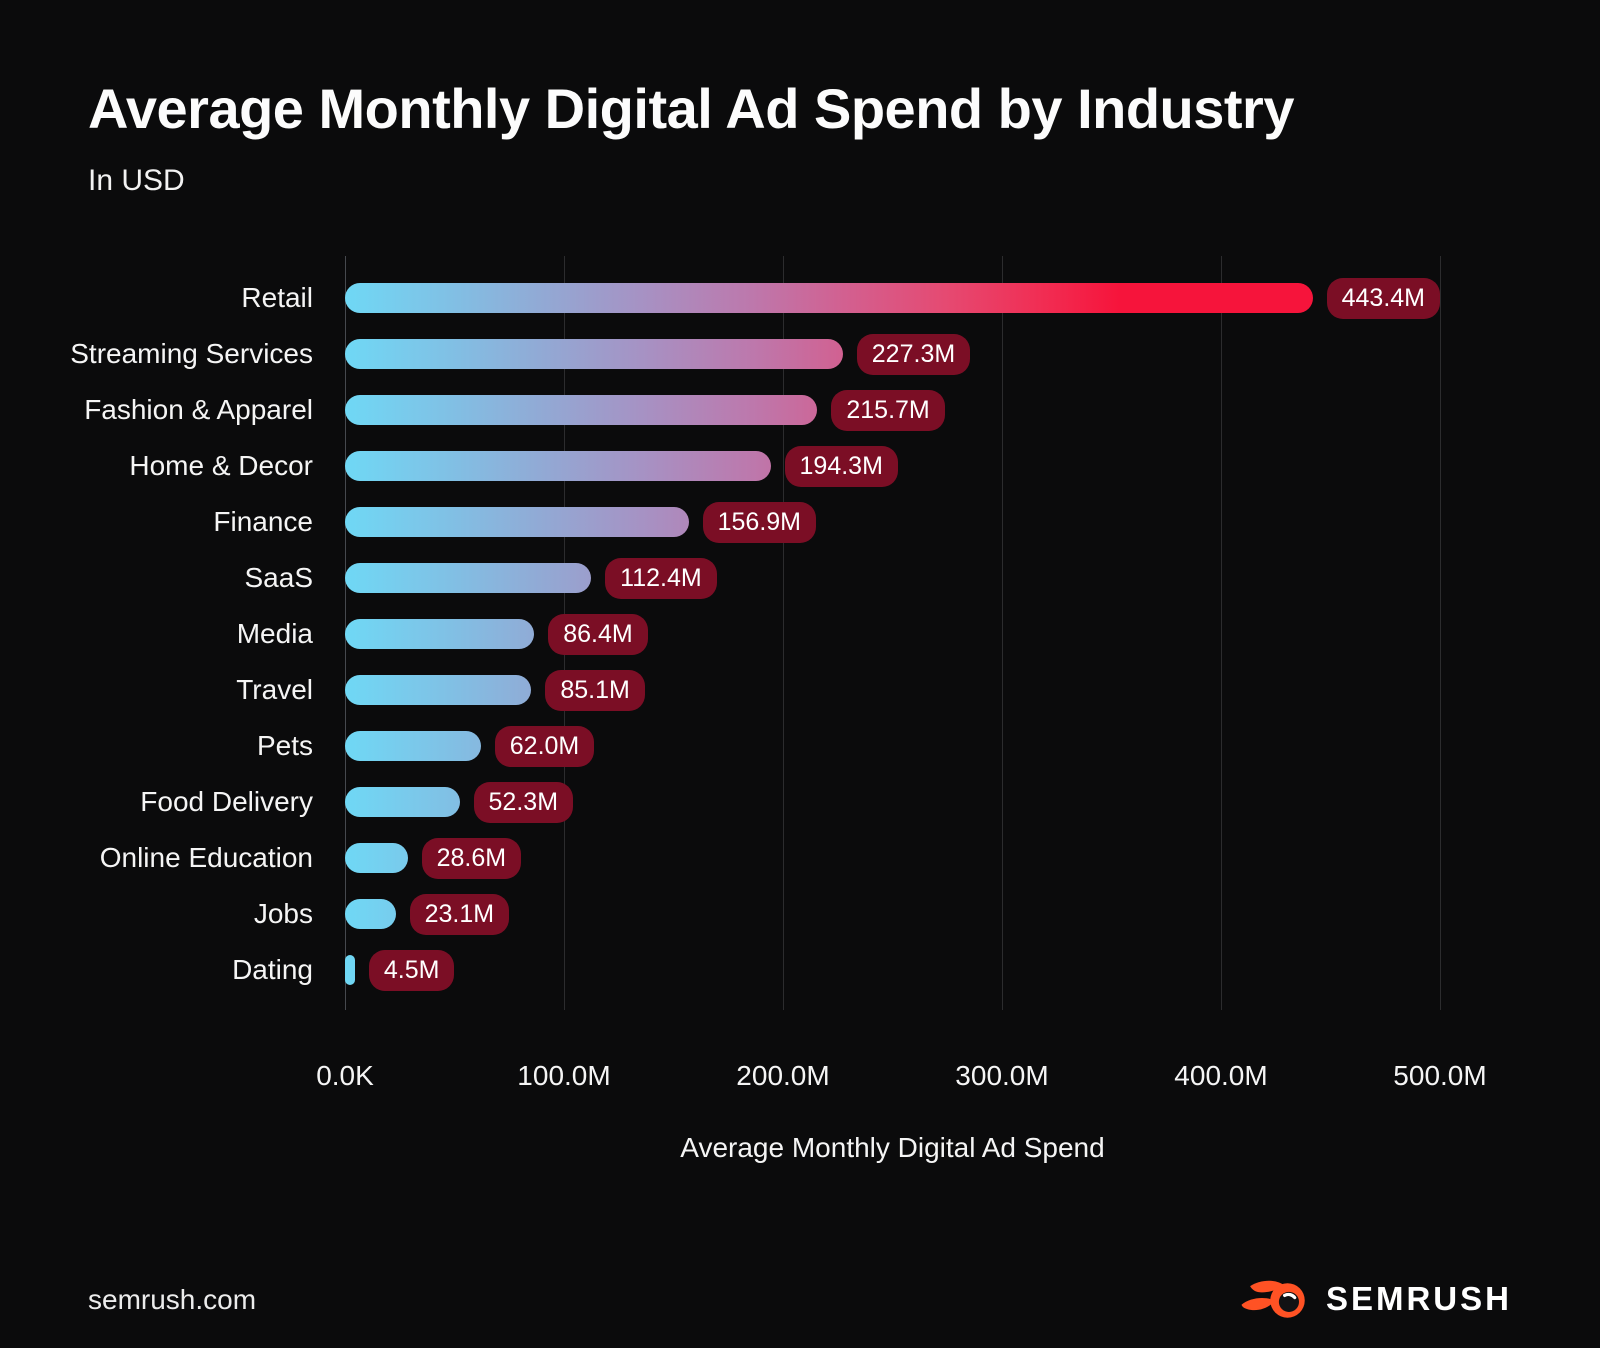 The height and width of the screenshot is (1348, 1600). What do you see at coordinates (892, 802) in the screenshot?
I see `bar-area: 52.3M` at bounding box center [892, 802].